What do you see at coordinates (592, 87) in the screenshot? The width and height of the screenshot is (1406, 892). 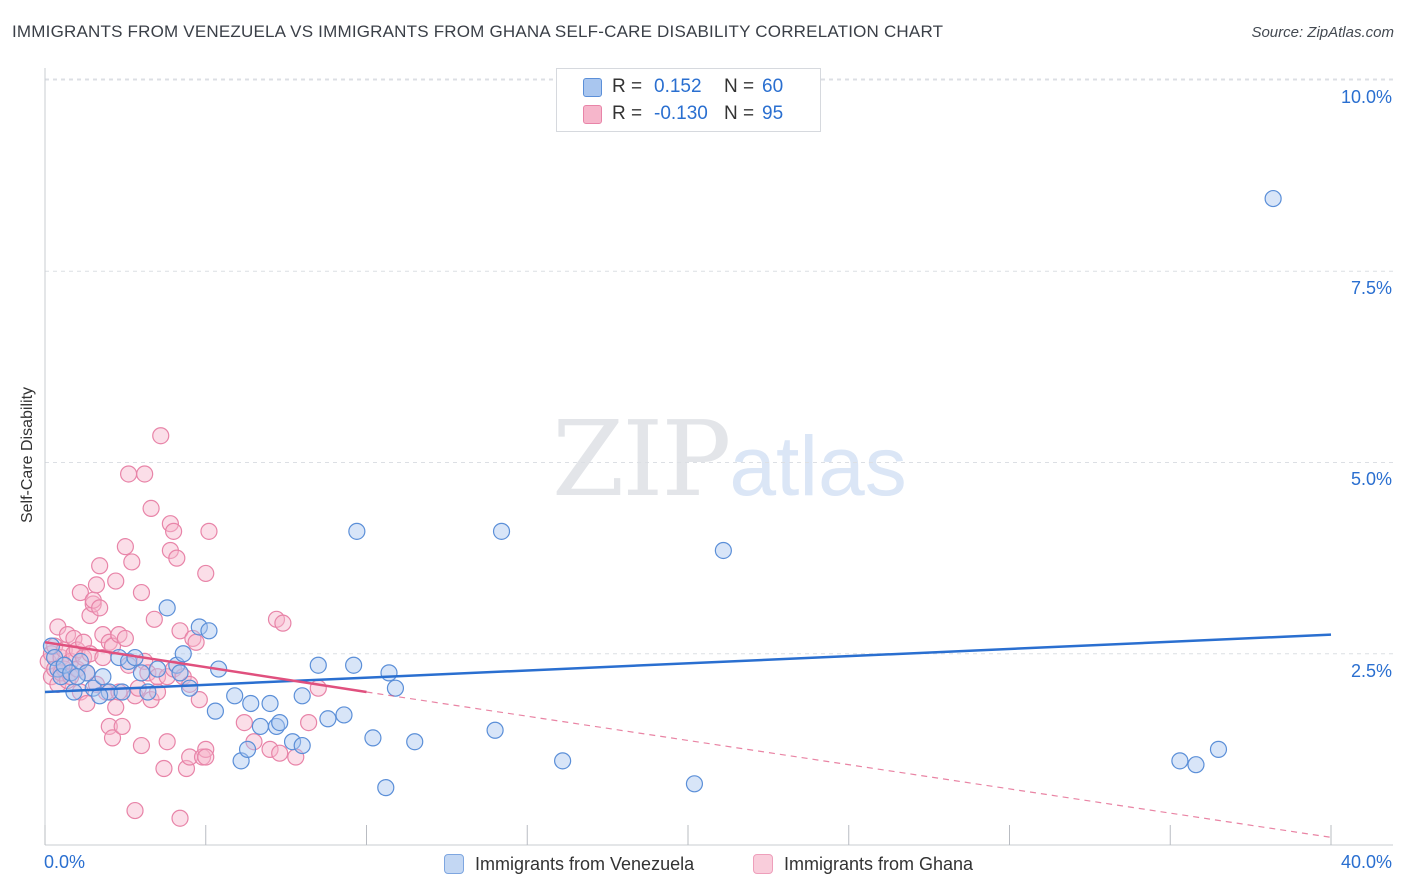 I see `legend-swatch-venezuela` at bounding box center [592, 87].